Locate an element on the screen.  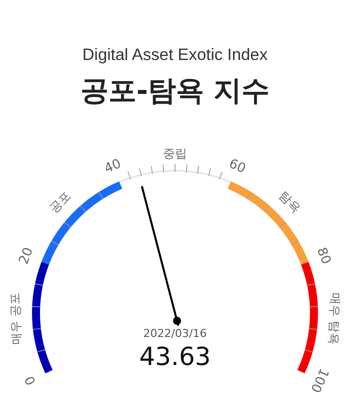
category-label: 매우 탐욕 is located at coordinates (334, 318).